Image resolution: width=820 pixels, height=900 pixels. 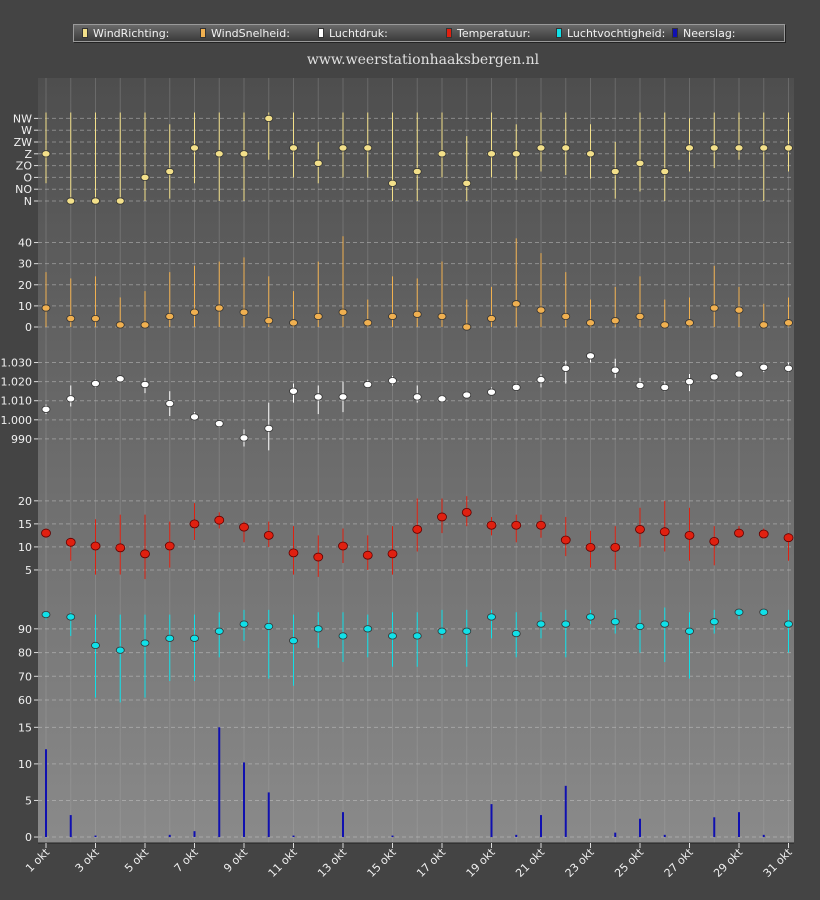 I want to click on x-tick-label: 1 okt, so click(x=37, y=859).